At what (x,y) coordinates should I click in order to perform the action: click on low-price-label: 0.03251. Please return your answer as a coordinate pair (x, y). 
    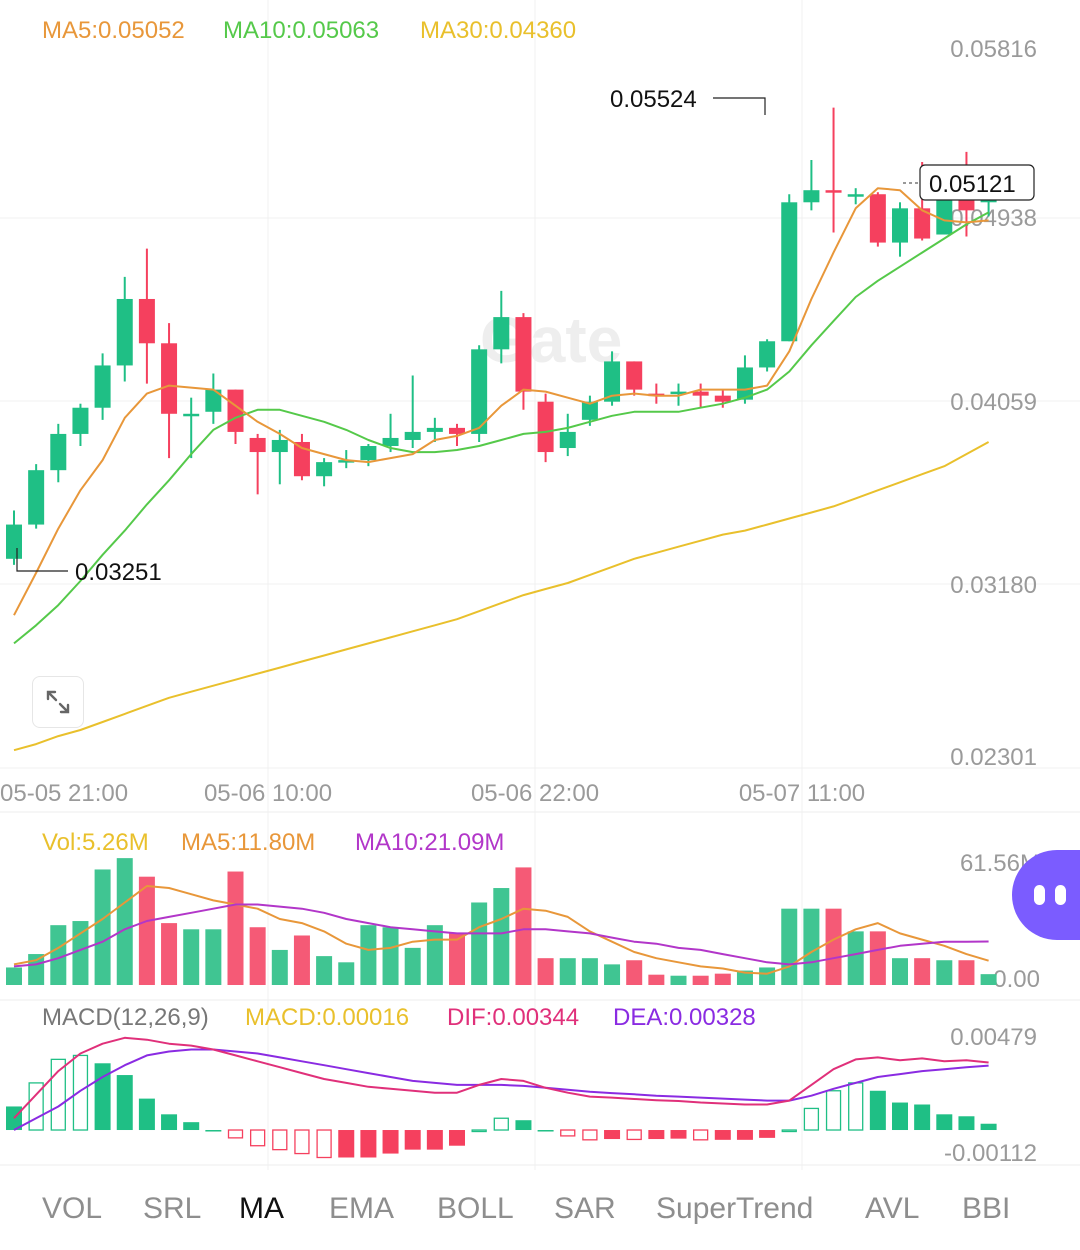
    Looking at the image, I should click on (118, 572).